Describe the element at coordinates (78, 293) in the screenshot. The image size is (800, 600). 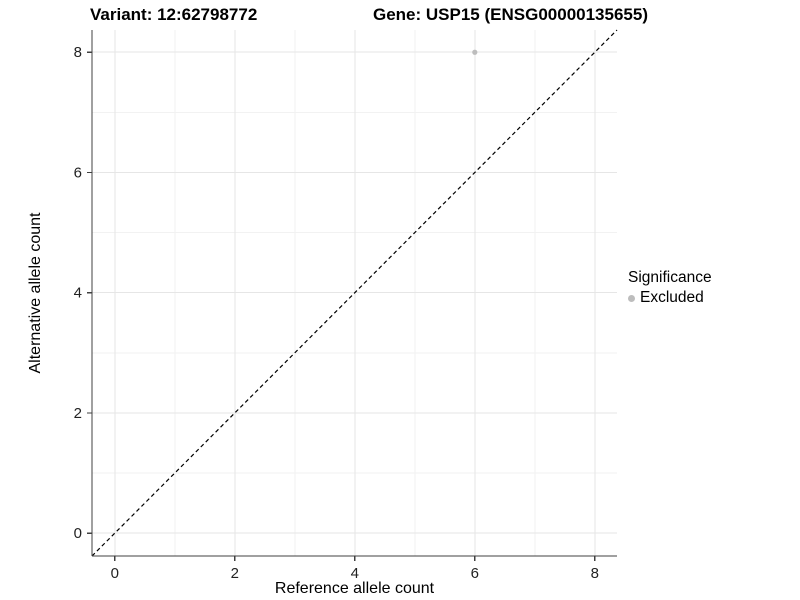
I see `y-tick-label: 4` at that location.